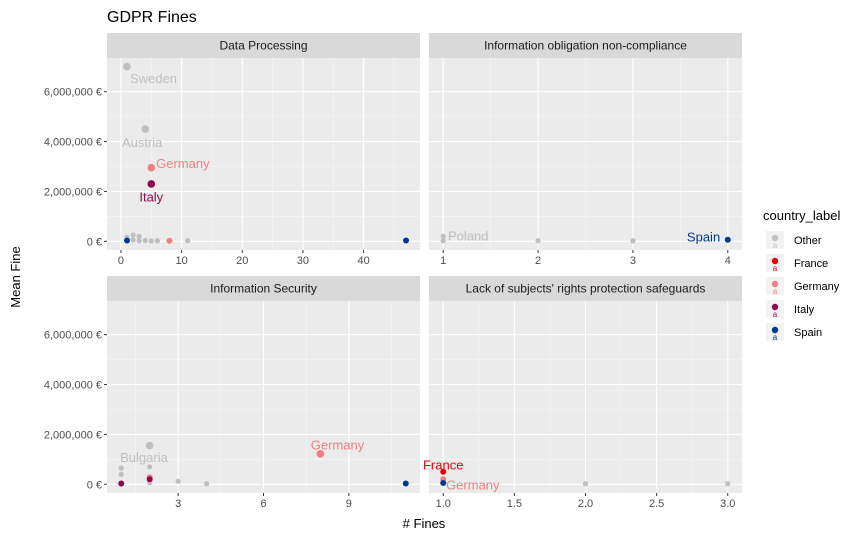  Describe the element at coordinates (181, 261) in the screenshot. I see `x-tick-label: 10` at that location.